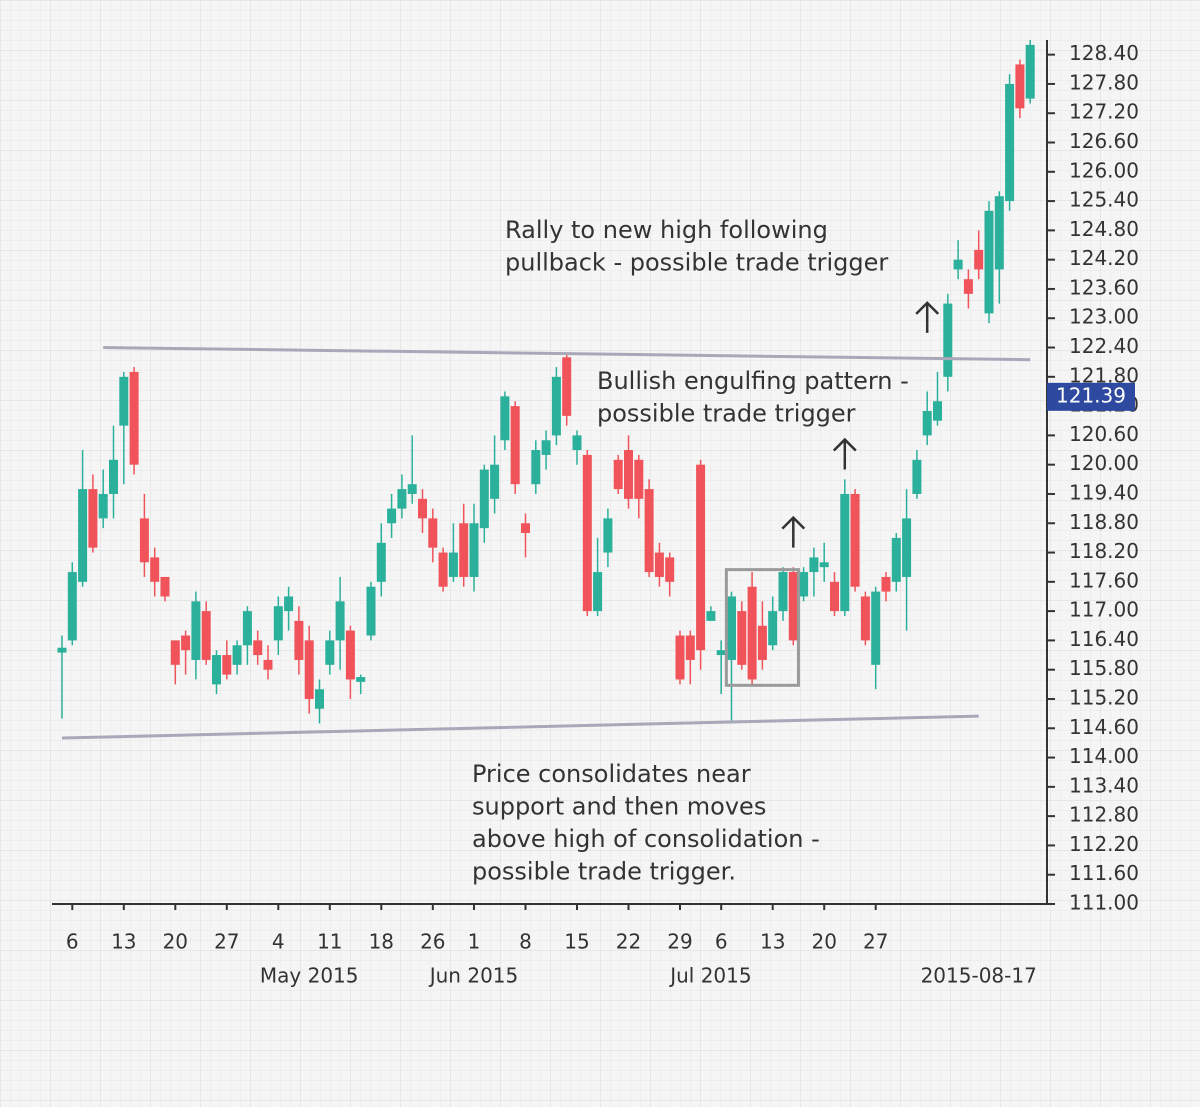  I want to click on price-label: 121.39, so click(1091, 395).